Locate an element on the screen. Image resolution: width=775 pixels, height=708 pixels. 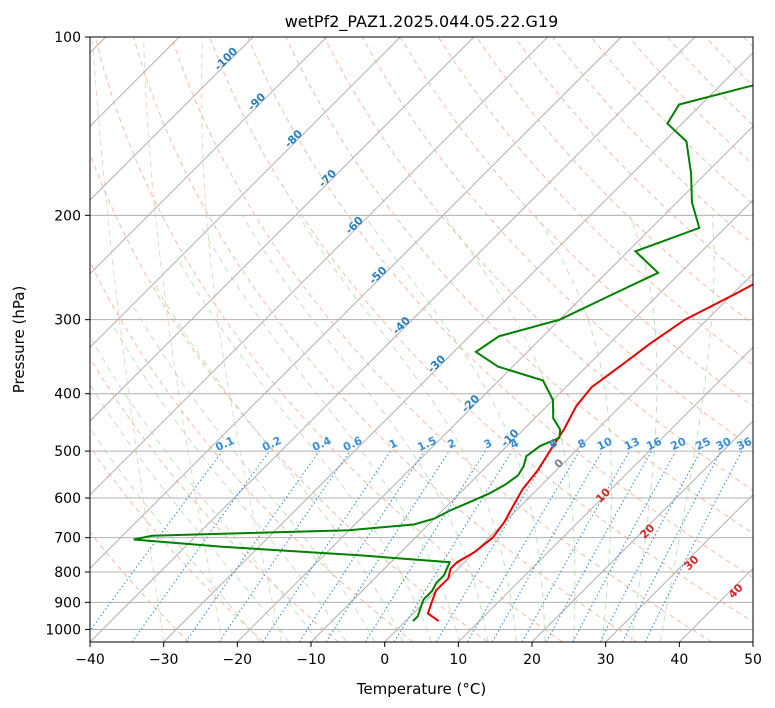
x-tick-label: −10 is located at coordinates (311, 660).